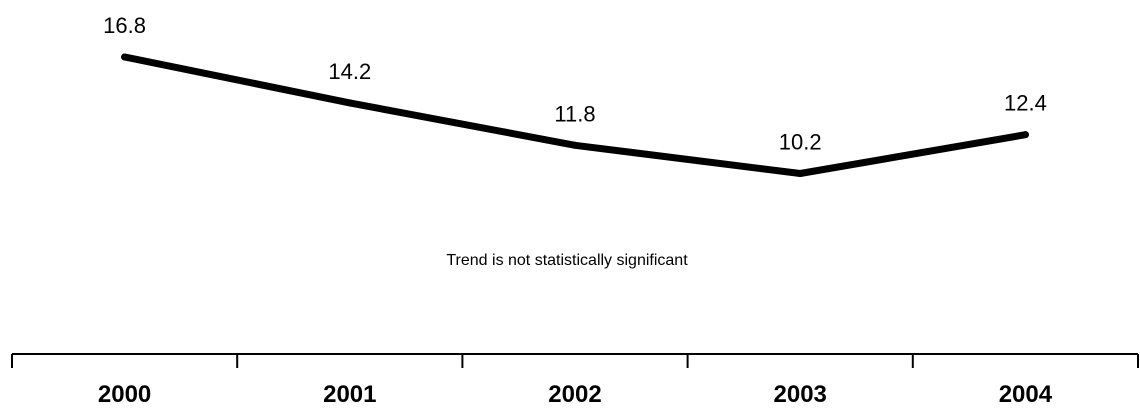  Describe the element at coordinates (574, 394) in the screenshot. I see `x-tick-label-2002: 2002` at that location.